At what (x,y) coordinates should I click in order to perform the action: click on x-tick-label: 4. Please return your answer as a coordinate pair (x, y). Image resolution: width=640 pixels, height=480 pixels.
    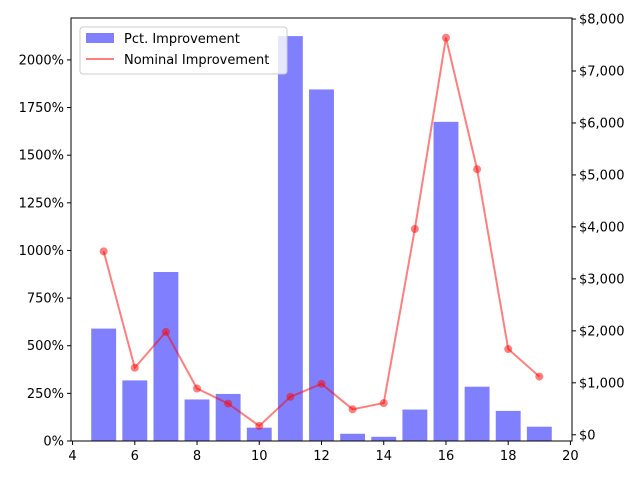
    Looking at the image, I should click on (72, 456).